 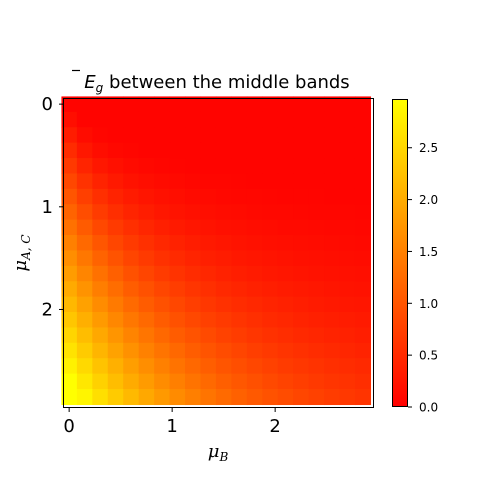 I want to click on y-tick-label: 2, so click(x=47, y=309).